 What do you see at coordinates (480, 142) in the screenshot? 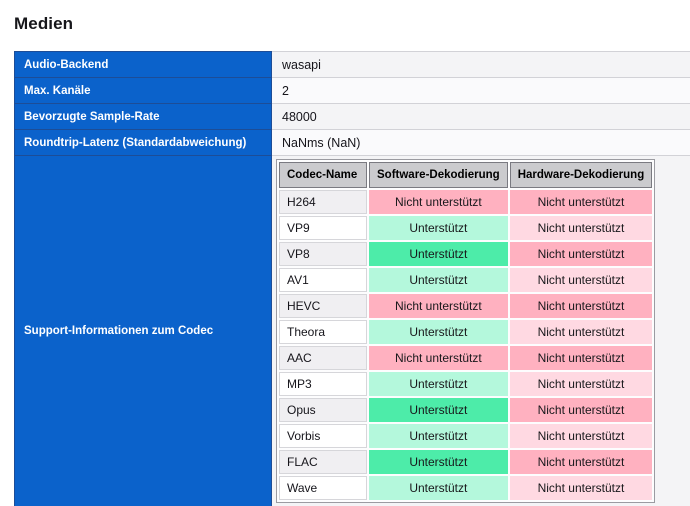
I see `info-row-value: NaNms (NaN)` at bounding box center [480, 142].